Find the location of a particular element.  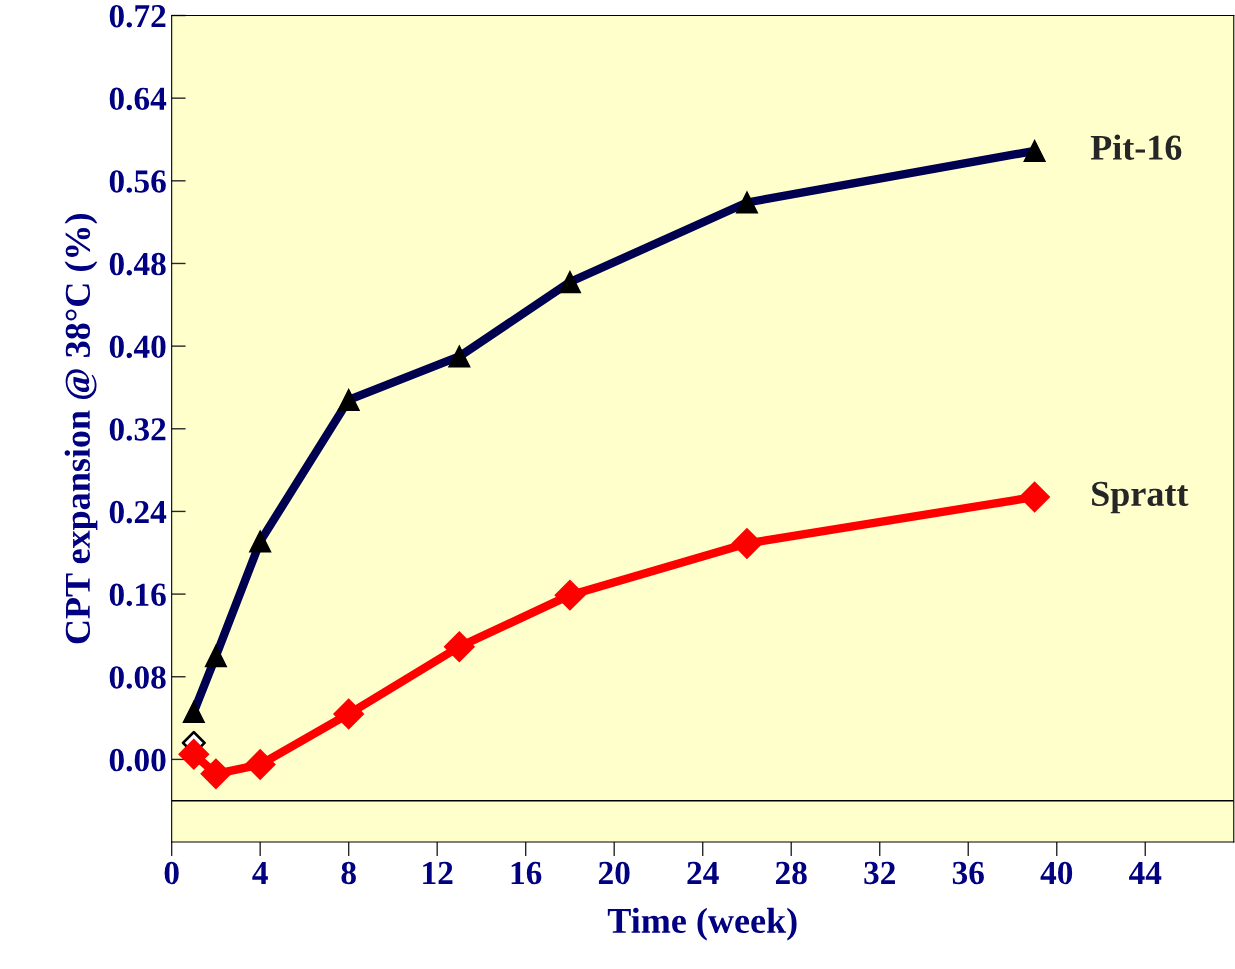

x-tick-label: 20 is located at coordinates (614, 873).